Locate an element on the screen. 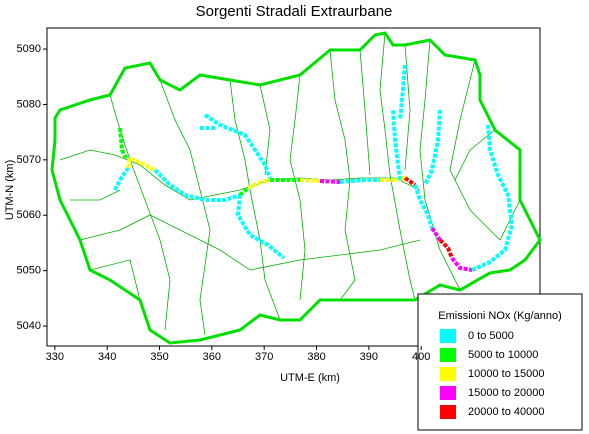 The height and width of the screenshot is (434, 589). y-tick-label: 5070 is located at coordinates (29, 160).